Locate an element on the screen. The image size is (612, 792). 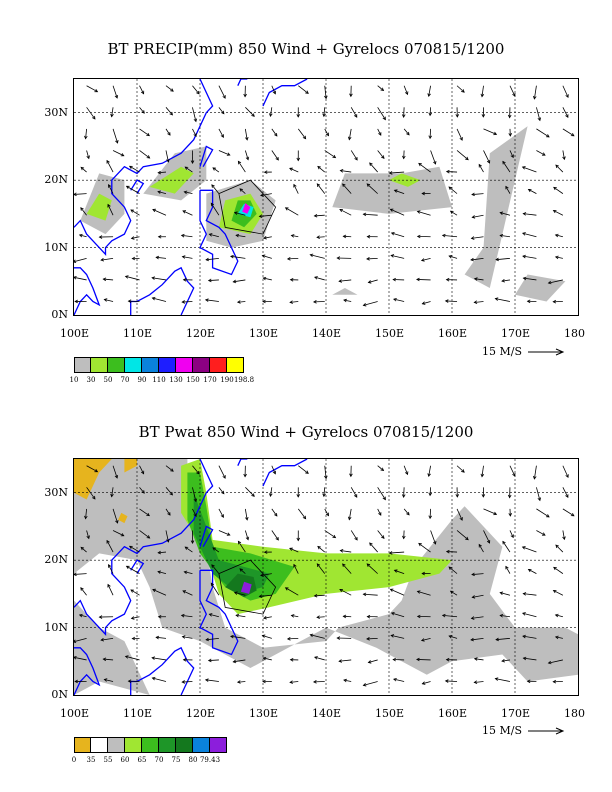
legend-swatch is located at coordinates (167, 365).